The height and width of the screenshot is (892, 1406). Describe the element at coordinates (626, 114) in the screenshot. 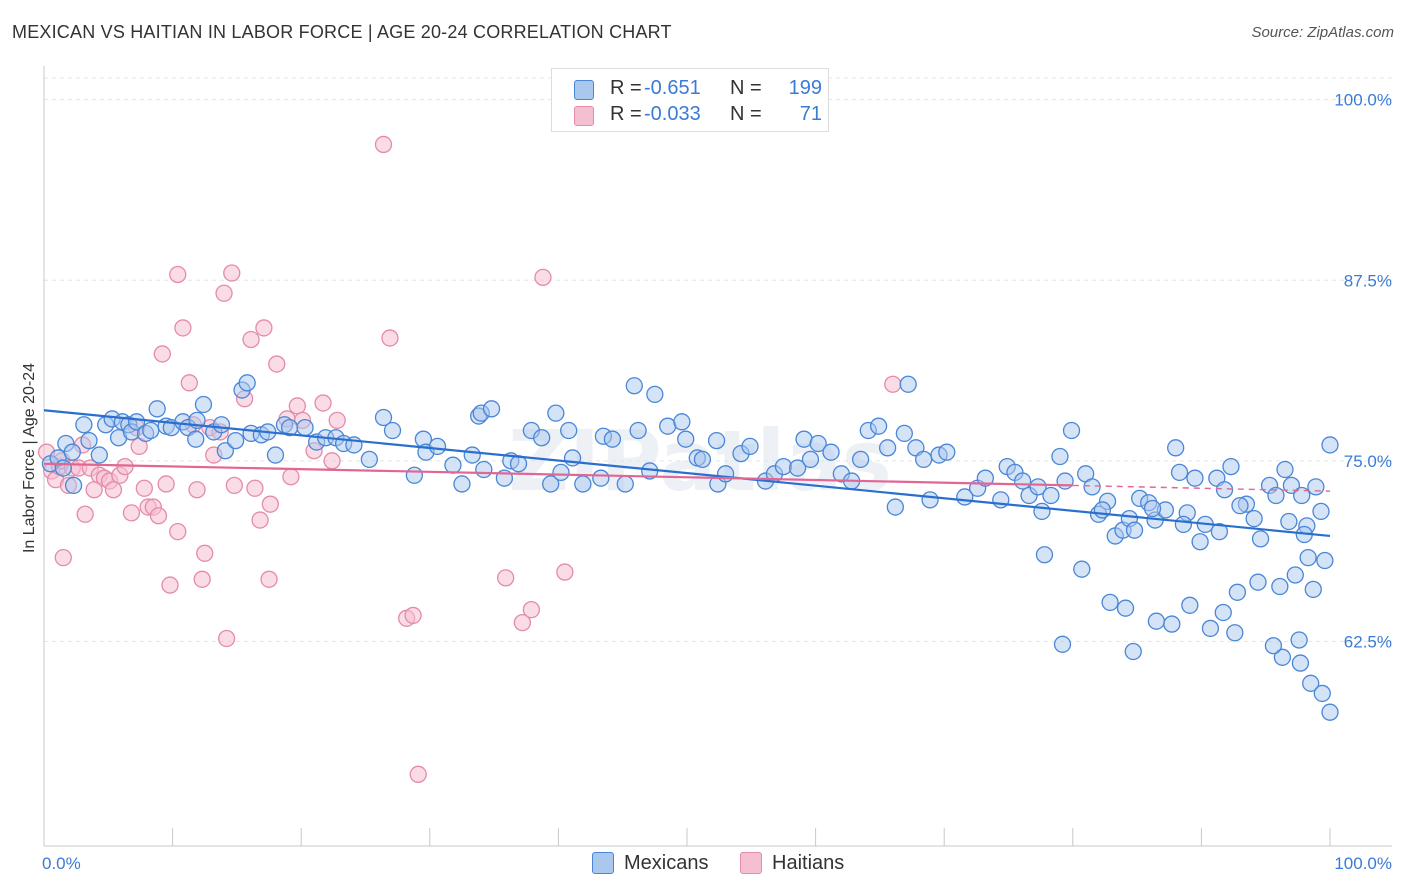

I see `legend-r-label: R =` at that location.